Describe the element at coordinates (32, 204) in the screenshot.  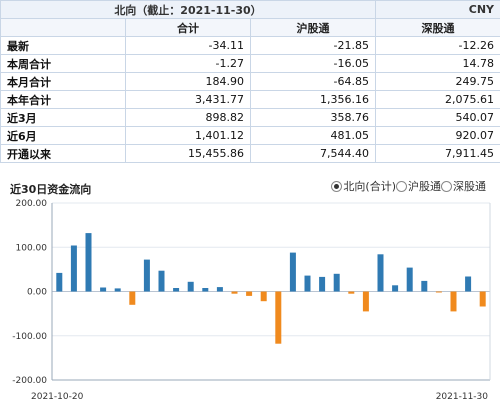
I see `y-tick-label: 200.00` at that location.